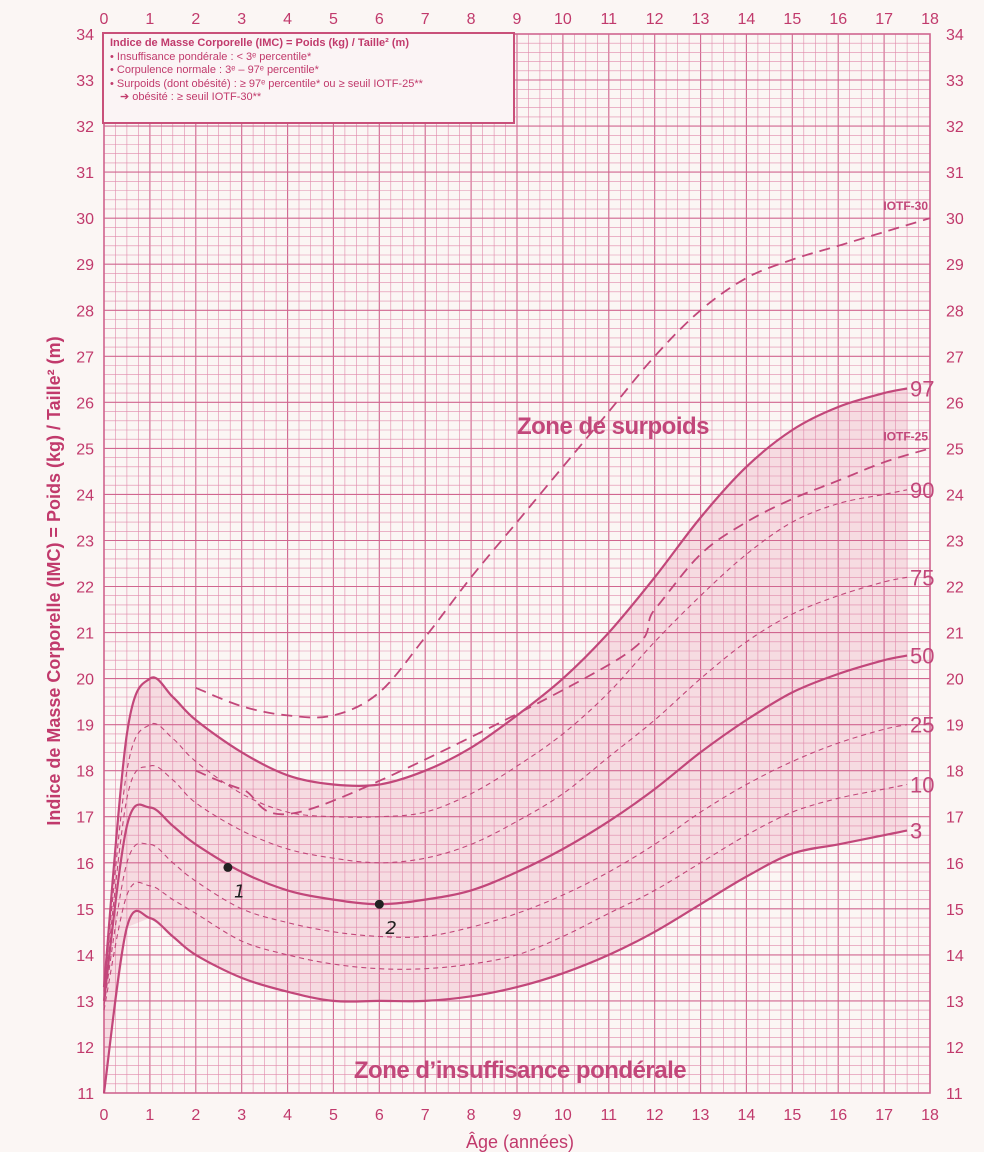 The image size is (984, 1152). I want to click on x-tick-label-bottom: 8, so click(471, 1115).